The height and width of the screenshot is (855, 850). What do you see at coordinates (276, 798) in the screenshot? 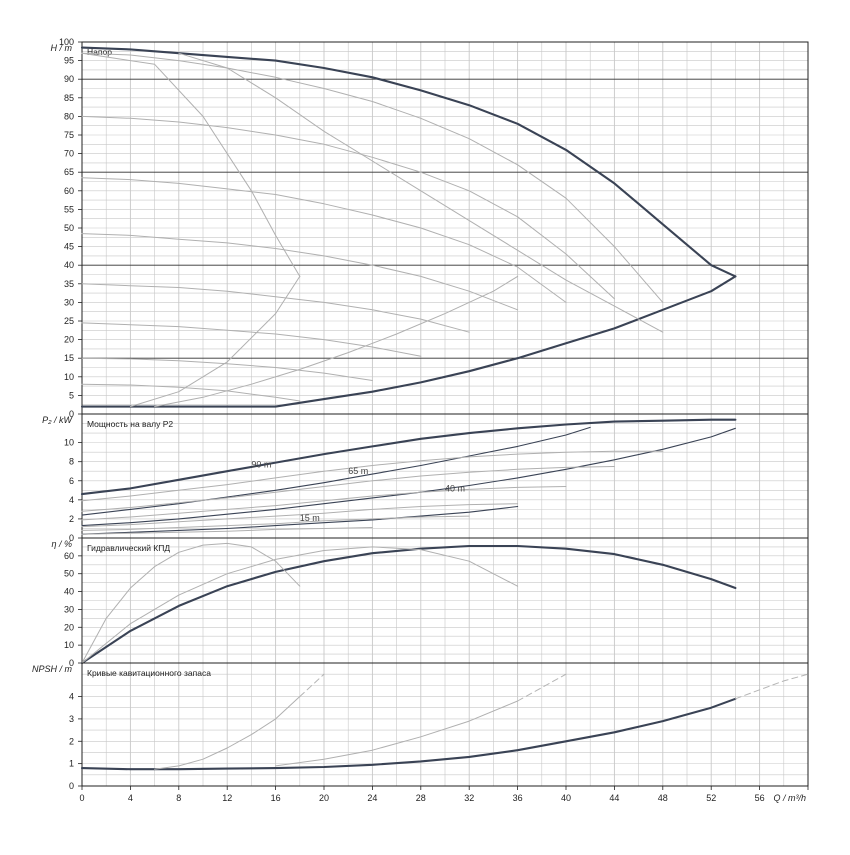
I see `x-tick-label: 16` at bounding box center [276, 798].